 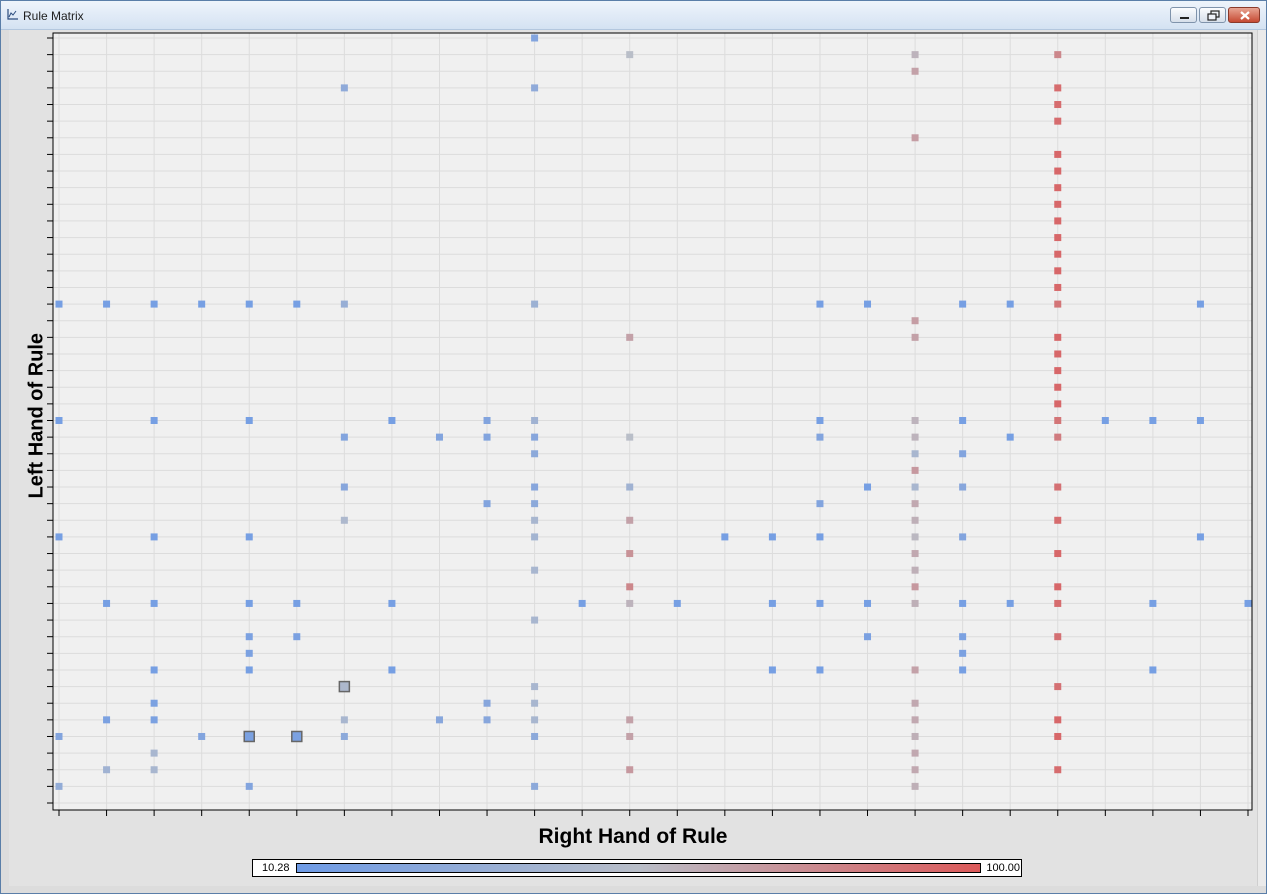 What do you see at coordinates (633, 15) in the screenshot?
I see `title-bar: Rule Matrix` at bounding box center [633, 15].